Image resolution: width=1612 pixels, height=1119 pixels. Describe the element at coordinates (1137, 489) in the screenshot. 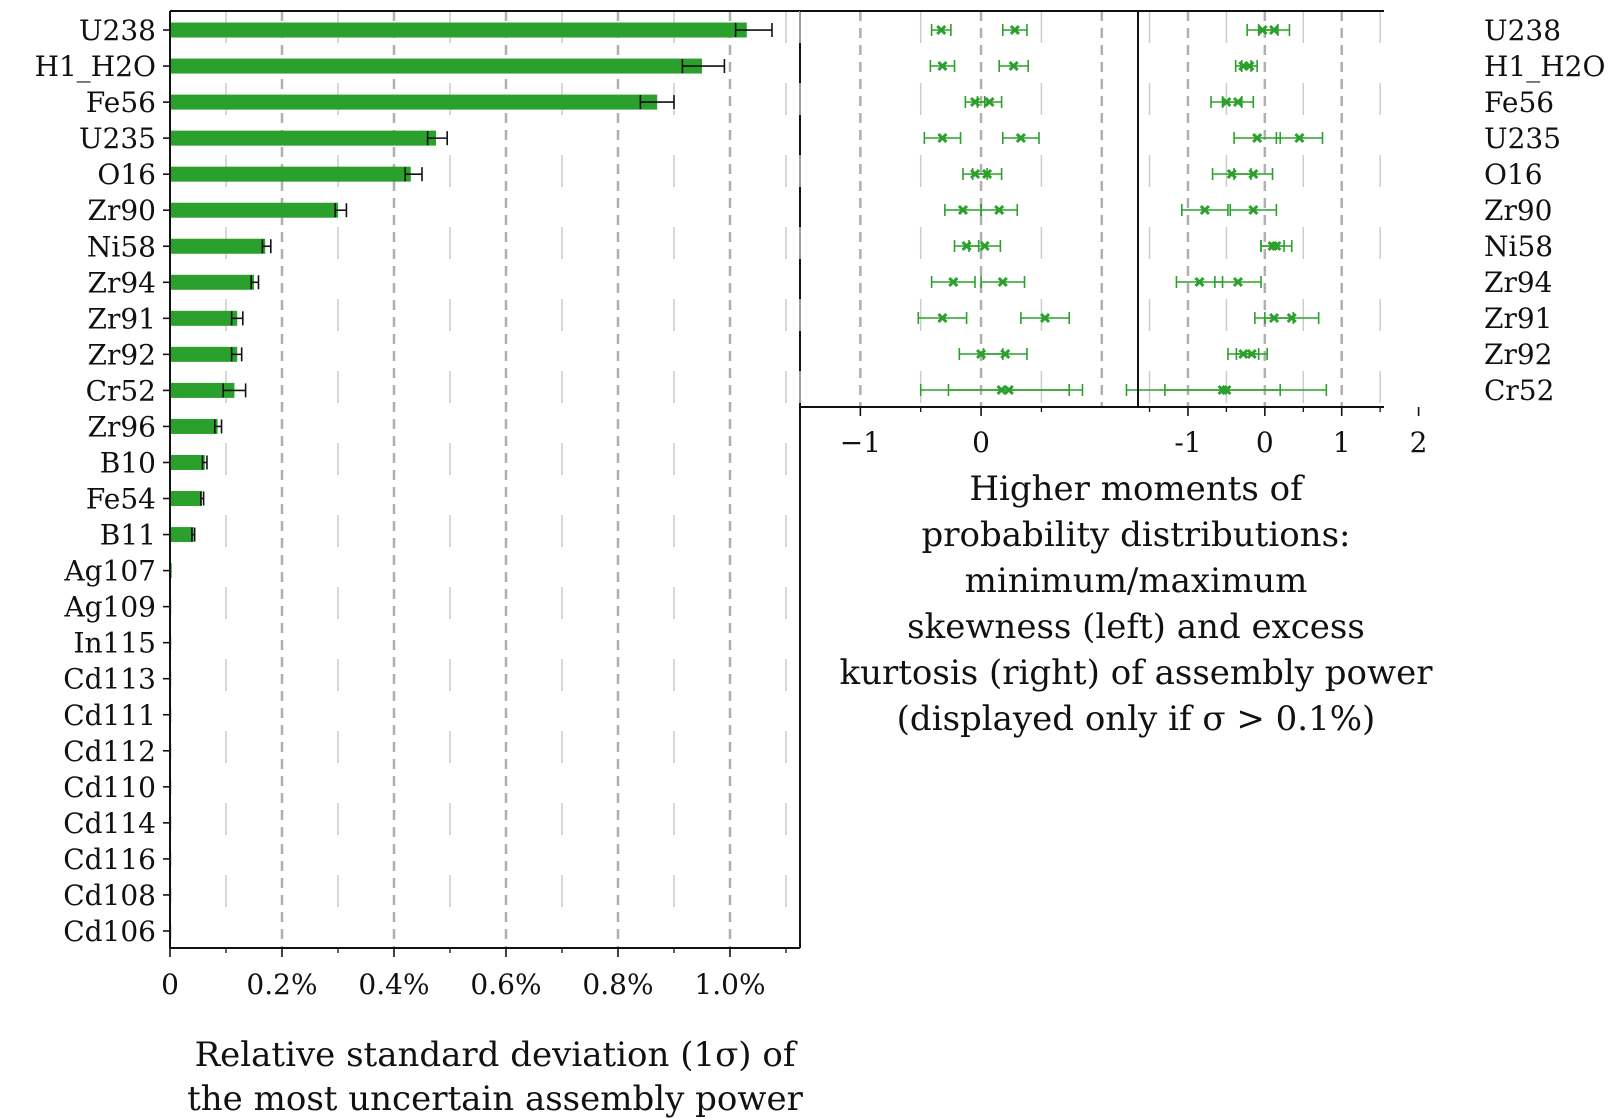

I see `chart-title-line: Higher moments of` at that location.